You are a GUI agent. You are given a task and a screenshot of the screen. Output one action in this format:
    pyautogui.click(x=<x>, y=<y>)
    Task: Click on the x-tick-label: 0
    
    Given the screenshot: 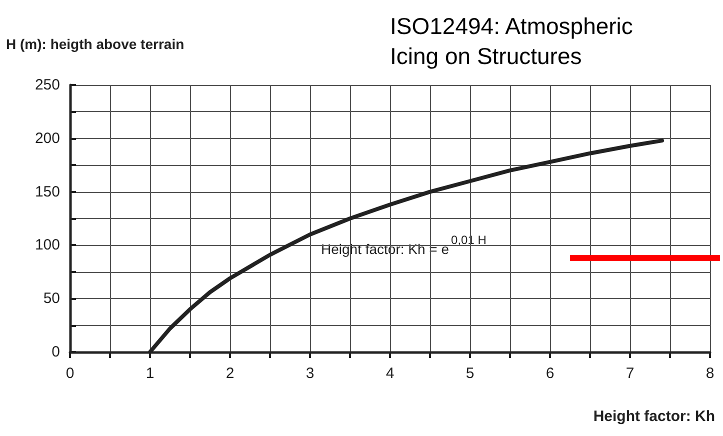 What is the action you would take?
    pyautogui.click(x=70, y=373)
    